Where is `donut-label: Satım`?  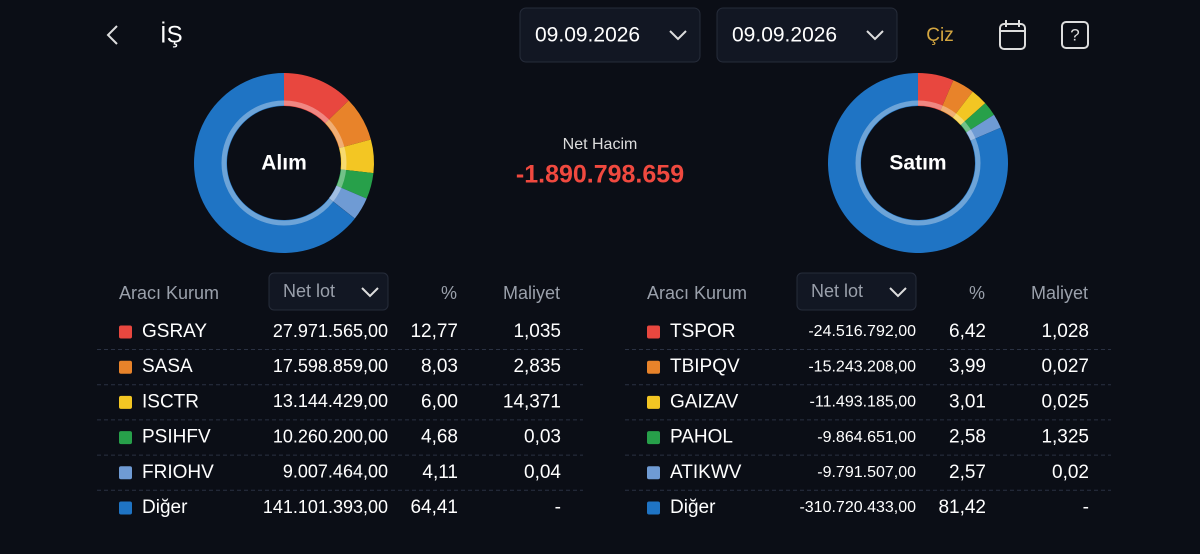
donut-label: Satım is located at coordinates (917, 163).